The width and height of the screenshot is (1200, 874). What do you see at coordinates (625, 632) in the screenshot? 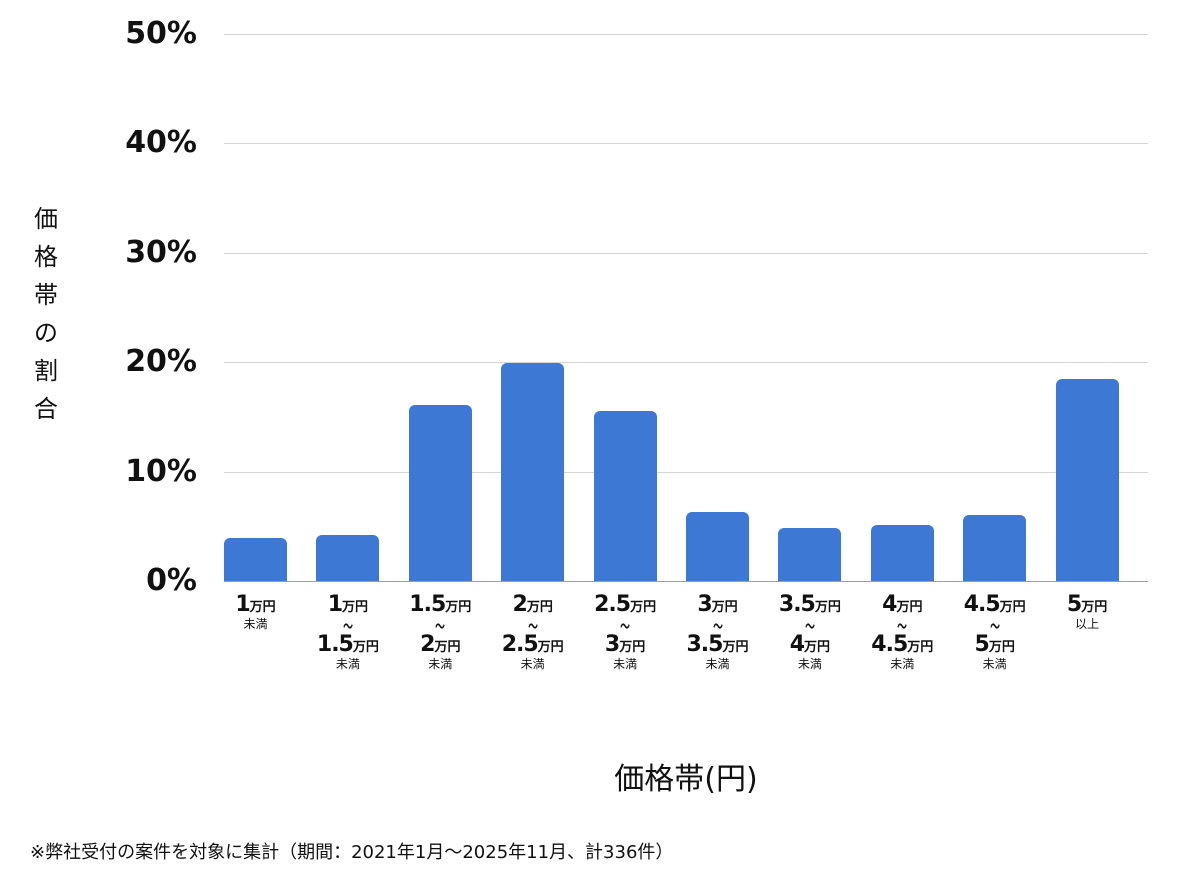
I see `x-tick-label: 2.5万円〜 3万円 未満` at bounding box center [625, 632].